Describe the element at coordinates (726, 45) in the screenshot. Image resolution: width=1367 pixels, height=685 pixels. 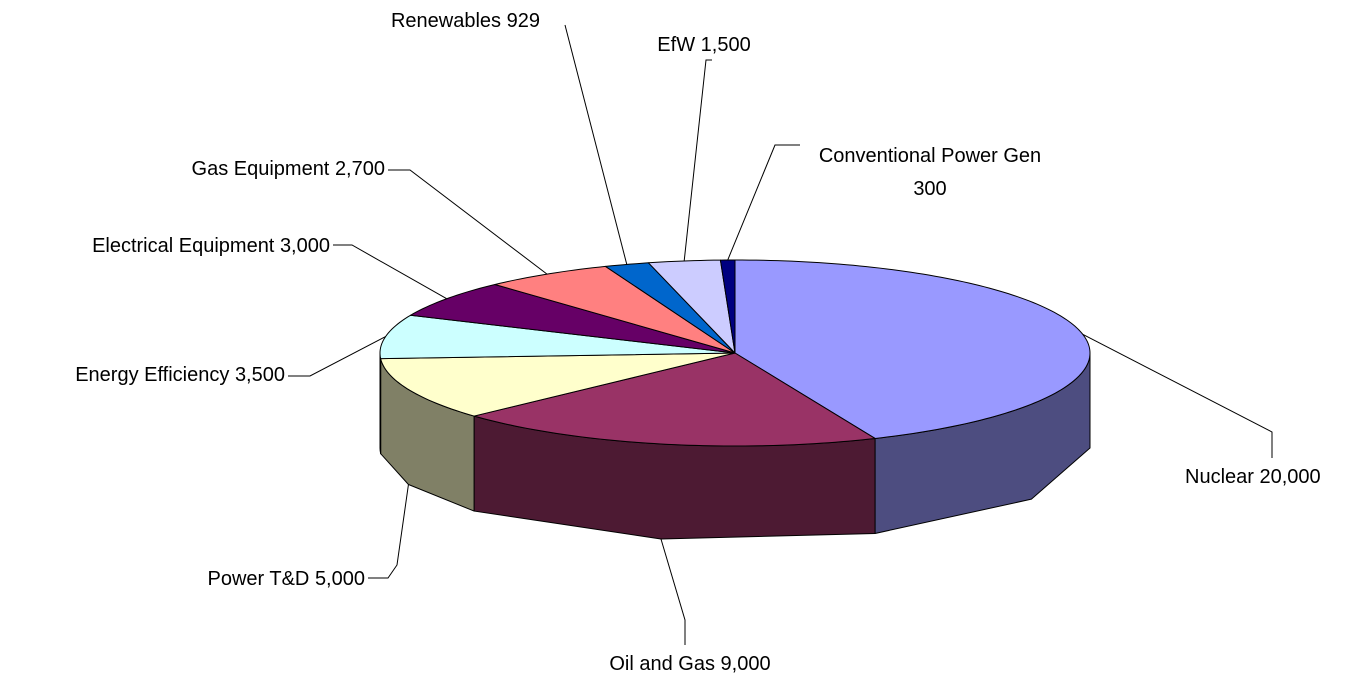
I see `label-value: 1,500` at that location.